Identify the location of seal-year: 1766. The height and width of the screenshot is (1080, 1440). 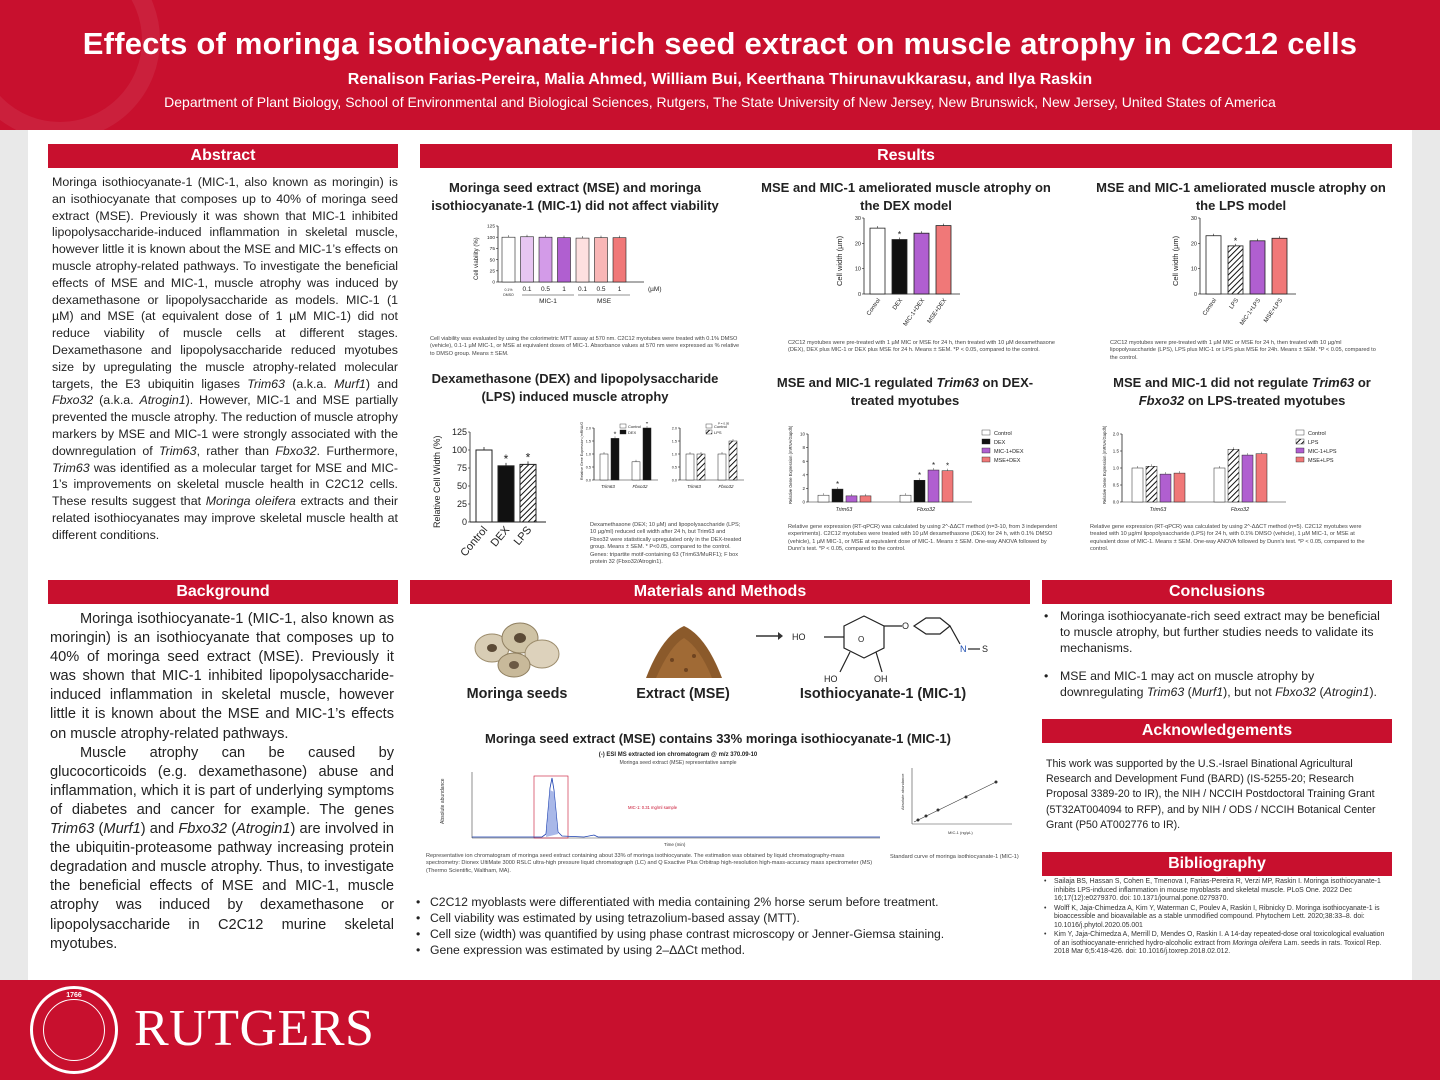
(74, 995).